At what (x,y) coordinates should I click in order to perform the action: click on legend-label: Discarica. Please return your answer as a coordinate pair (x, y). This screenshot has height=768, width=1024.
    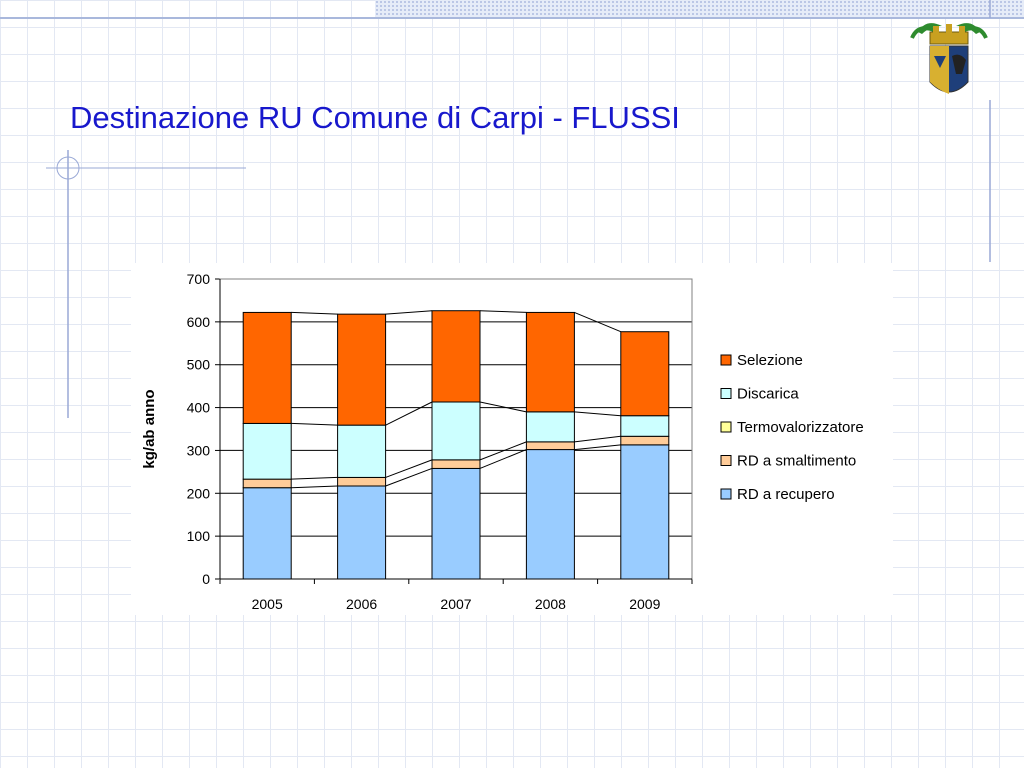
    Looking at the image, I should click on (768, 394).